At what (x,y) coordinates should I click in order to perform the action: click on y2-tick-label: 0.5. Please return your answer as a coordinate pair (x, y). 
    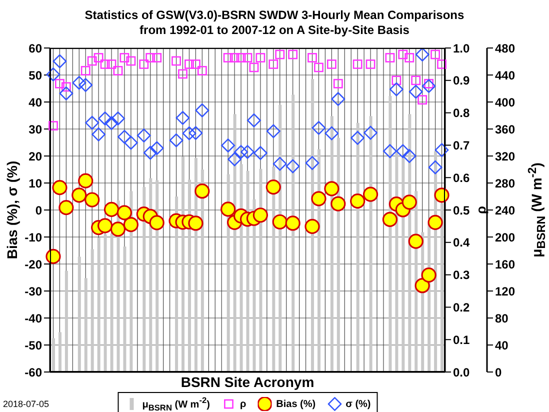
    Looking at the image, I should click on (461, 210).